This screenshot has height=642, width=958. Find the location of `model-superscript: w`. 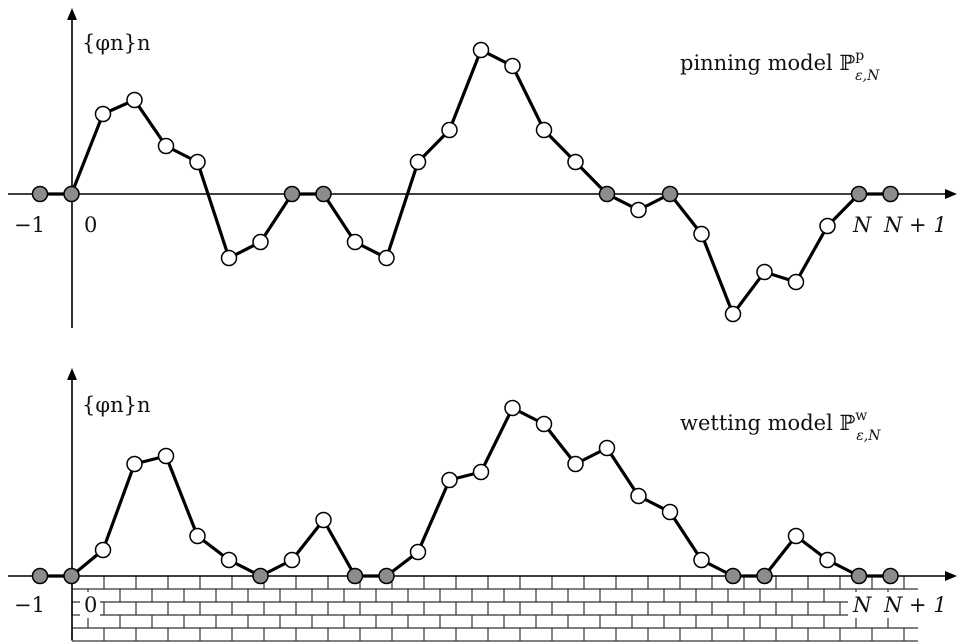

model-superscript: w is located at coordinates (861, 416).